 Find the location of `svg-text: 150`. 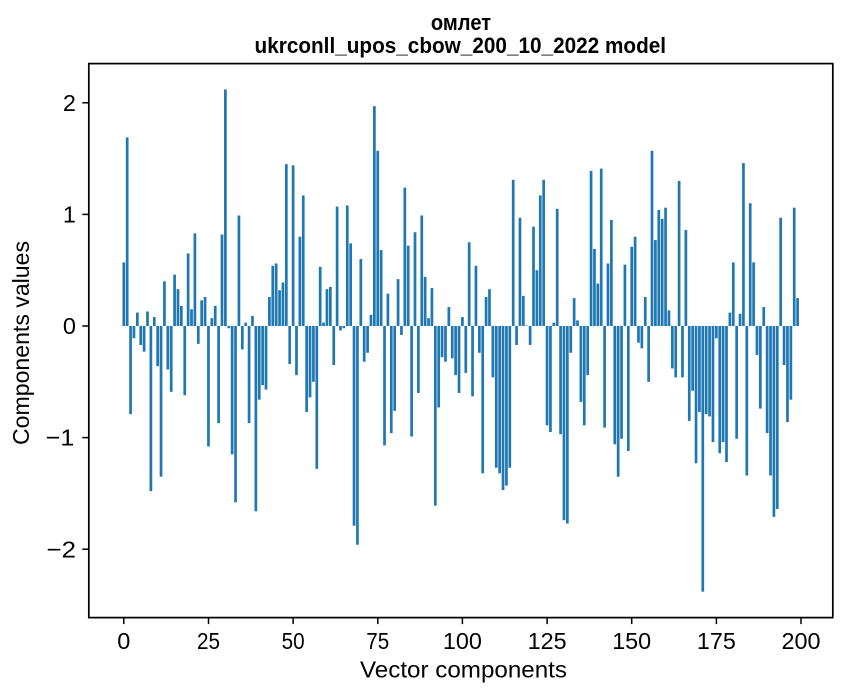

svg-text: 150 is located at coordinates (631, 641).